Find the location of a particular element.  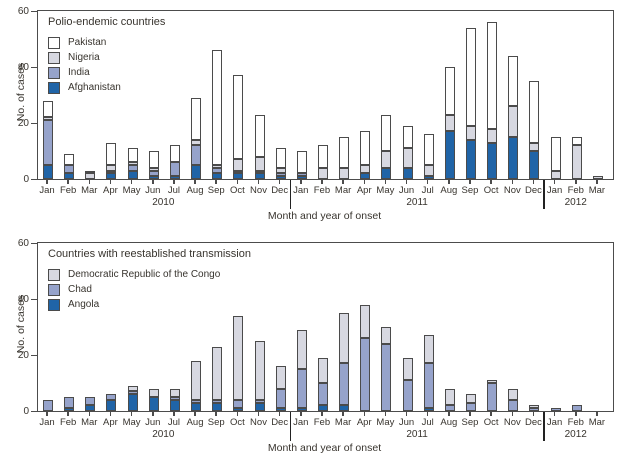

legend-label: Chad is located at coordinates (80, 289).